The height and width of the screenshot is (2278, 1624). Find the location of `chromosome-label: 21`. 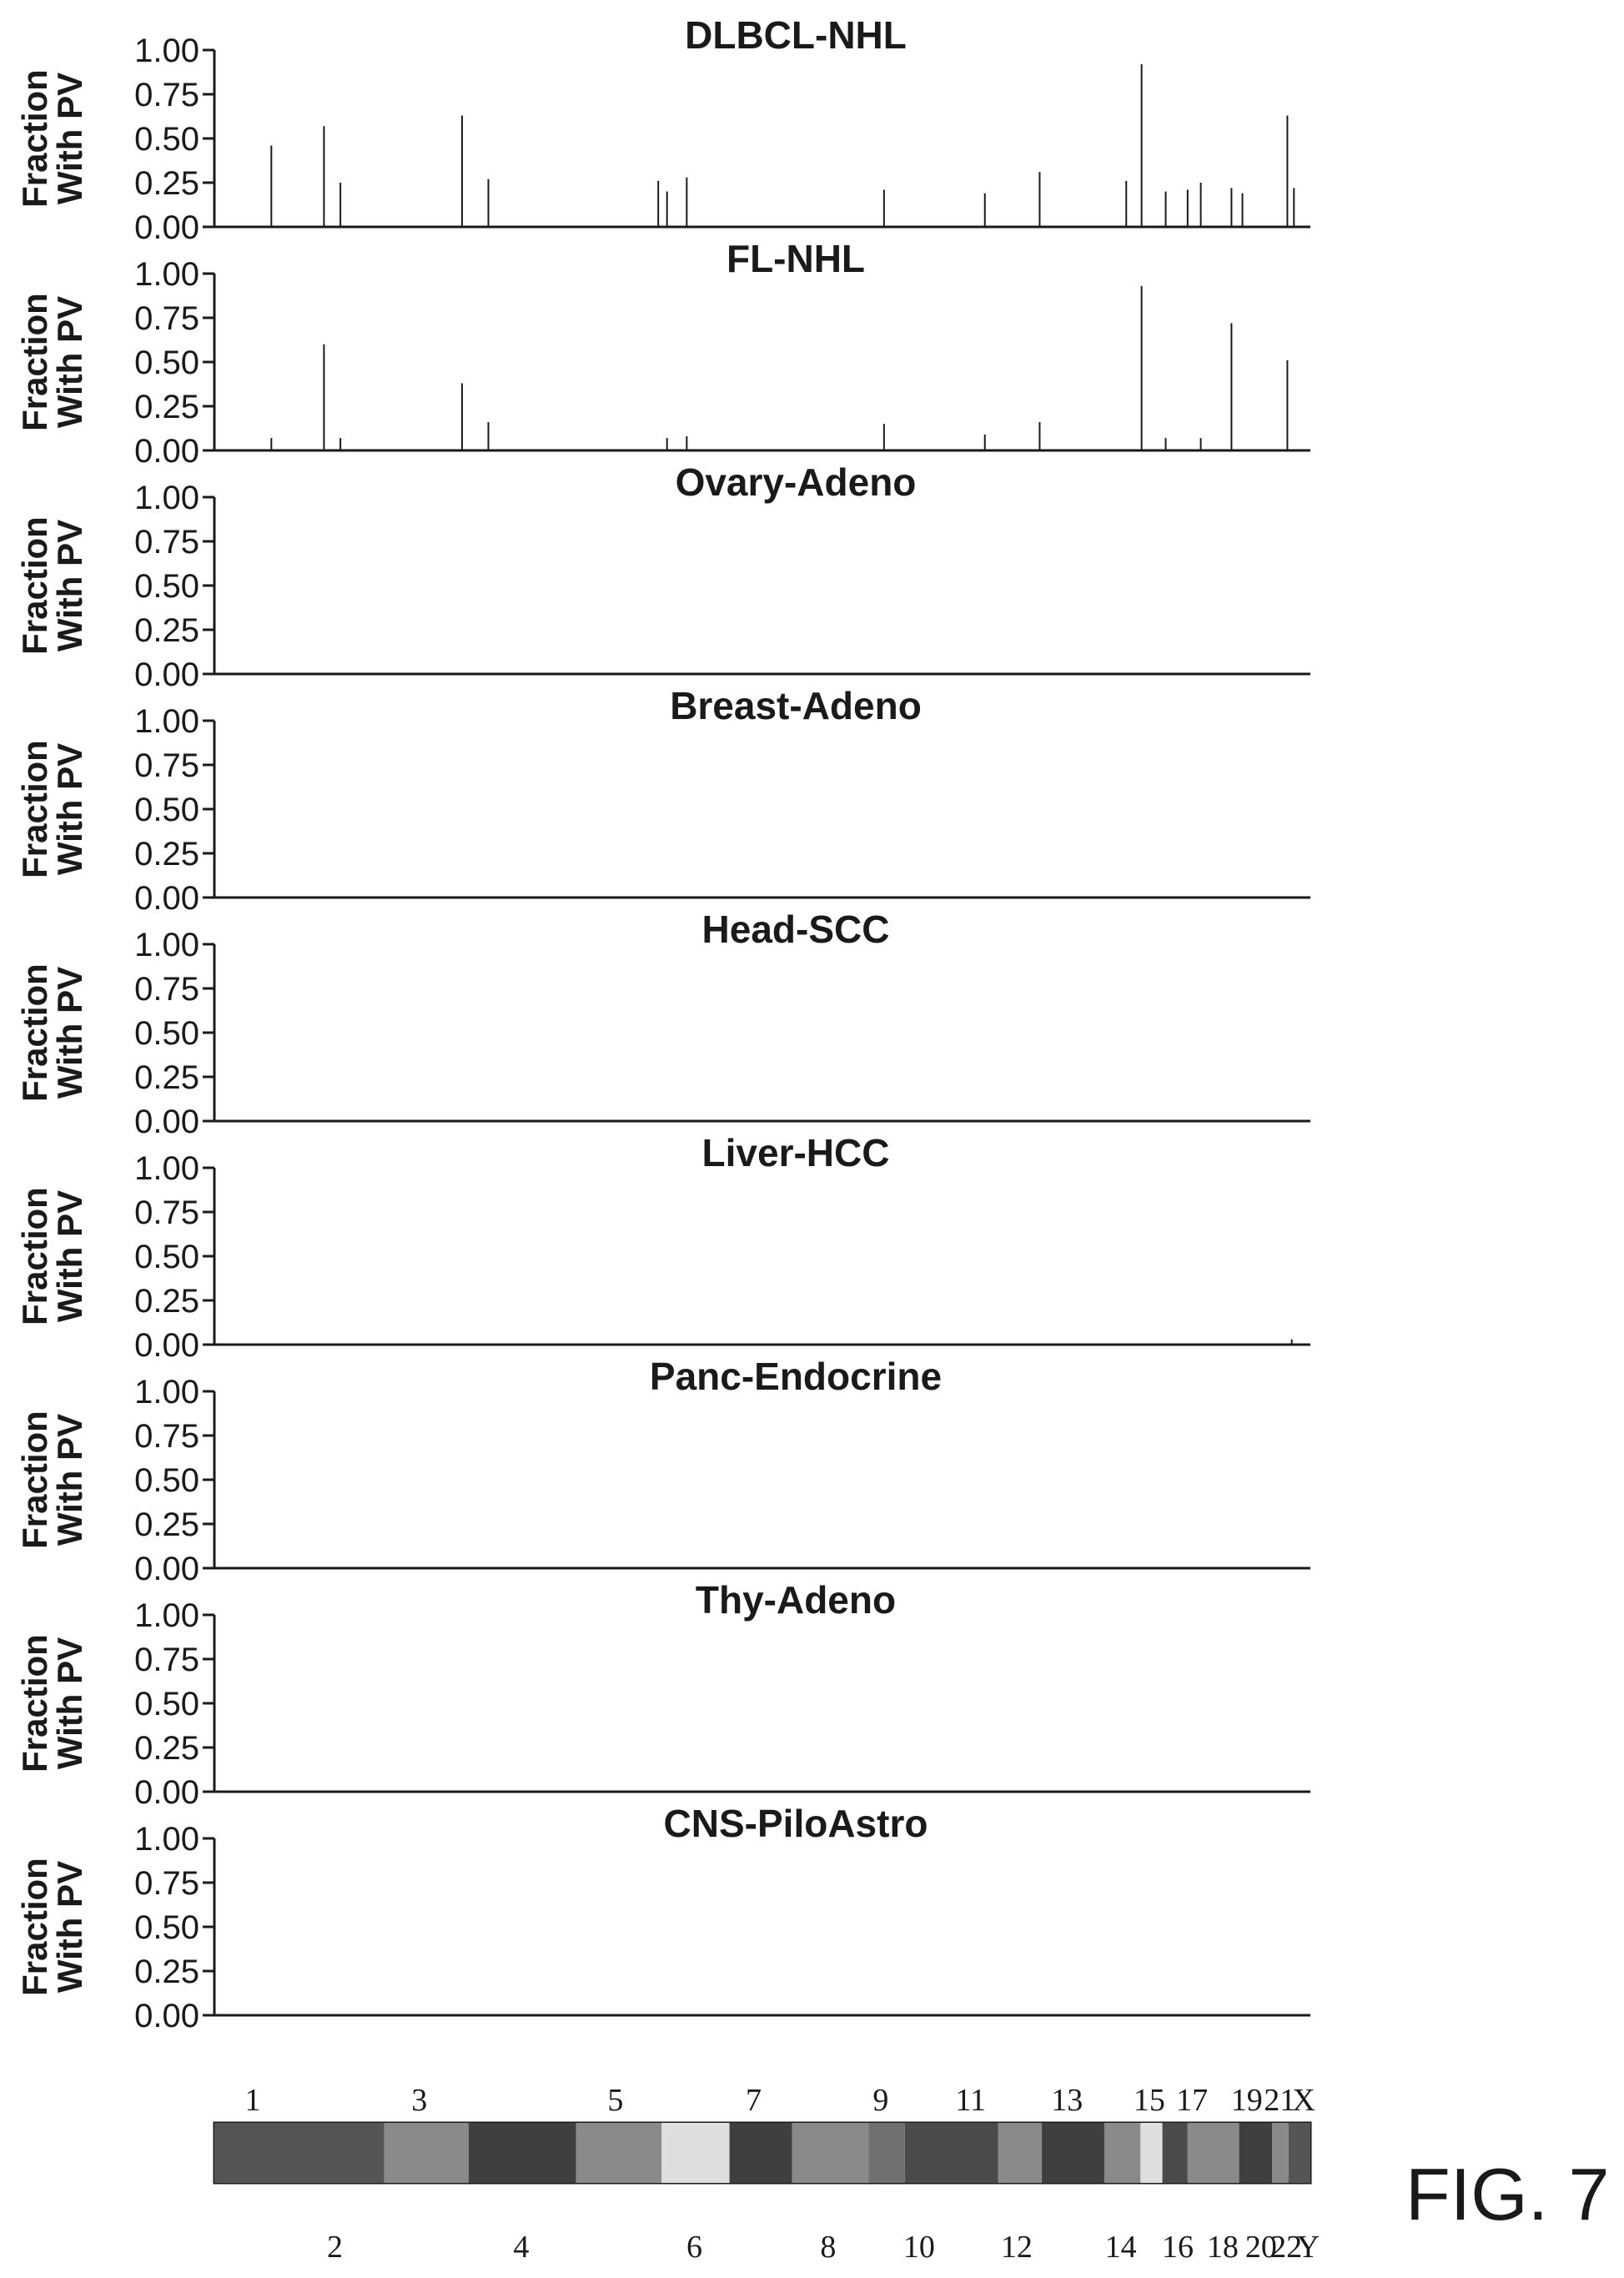

chromosome-label: 21 is located at coordinates (1280, 2100).